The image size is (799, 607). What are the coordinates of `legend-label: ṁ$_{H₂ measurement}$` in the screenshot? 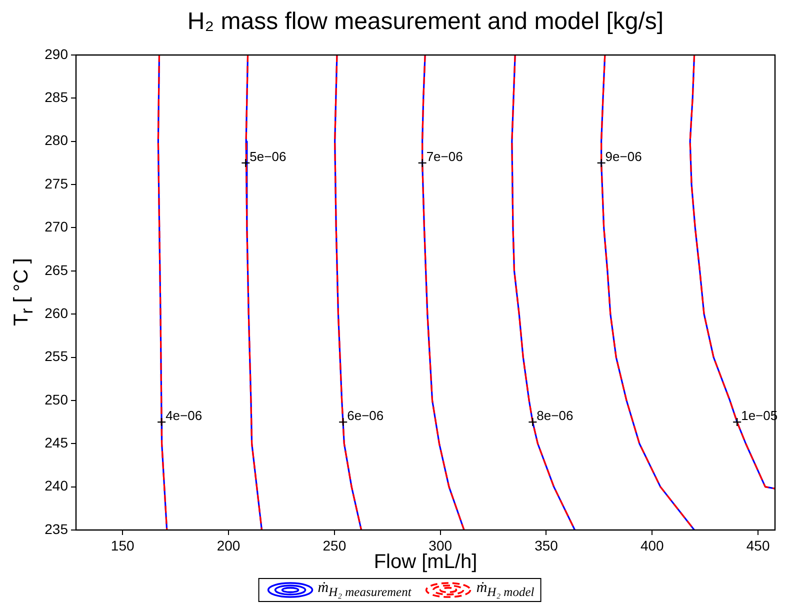 It's located at (365, 590).